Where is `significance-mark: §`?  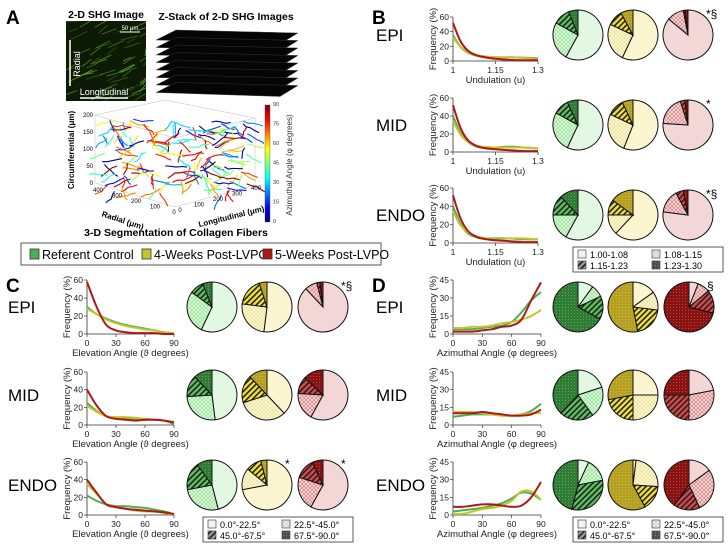 significance-mark: § is located at coordinates (710, 286).